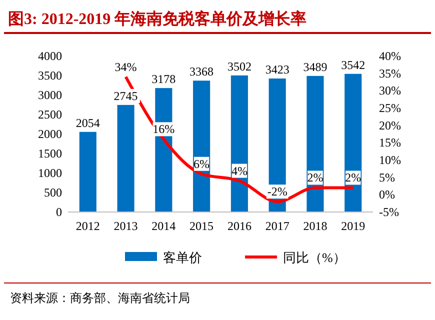 This screenshot has height=320, width=435. What do you see at coordinates (125, 67) in the screenshot?
I see `data-label: 34%` at bounding box center [125, 67].